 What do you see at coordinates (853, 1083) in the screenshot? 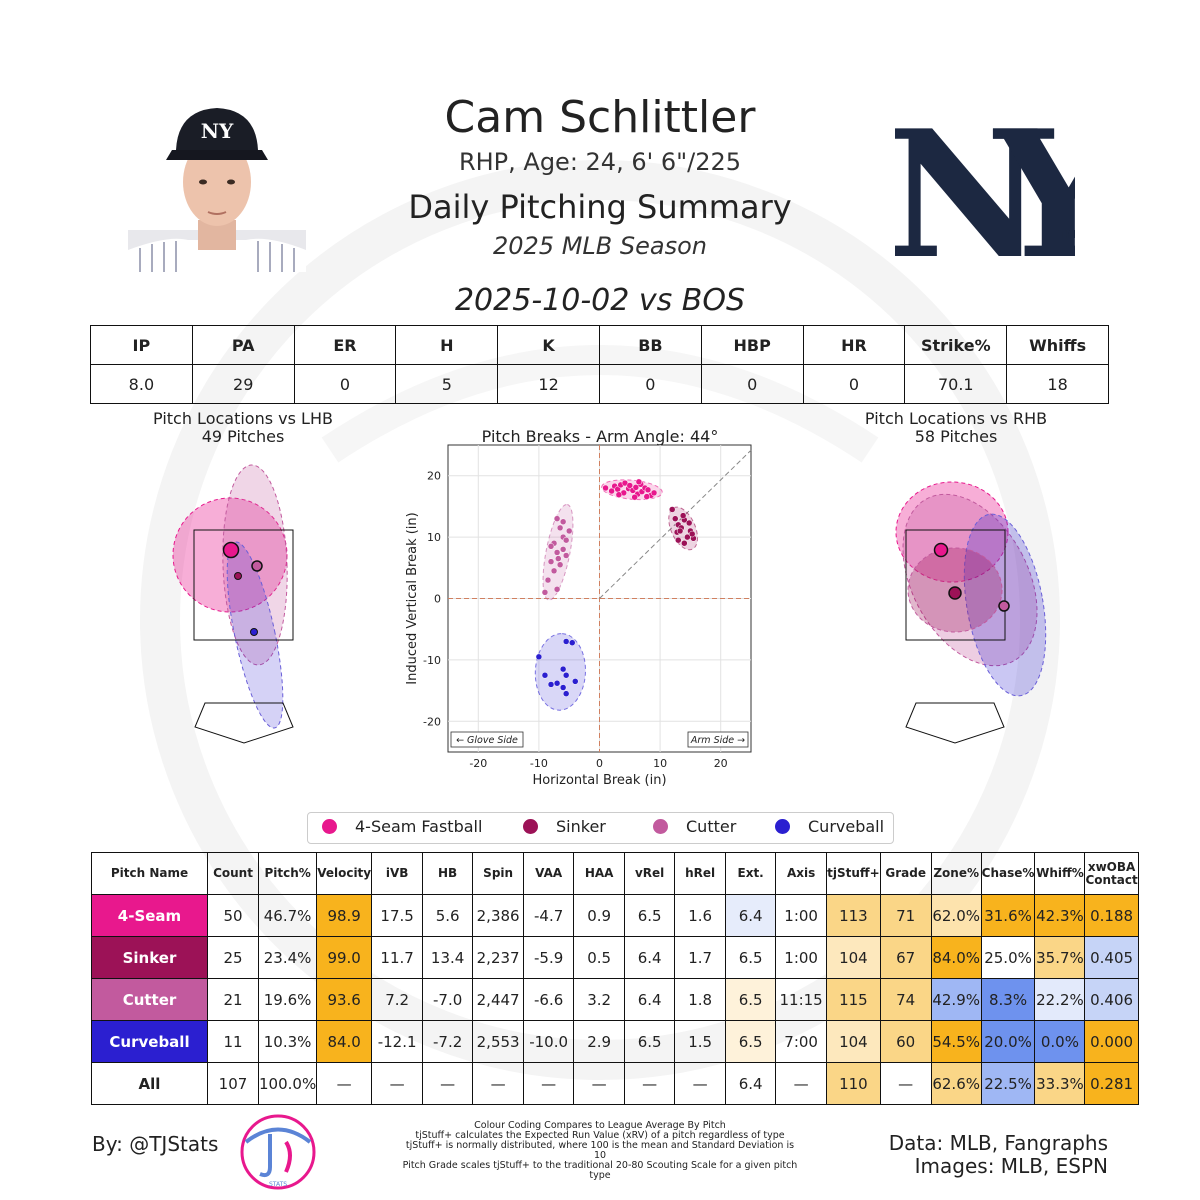
I see `pitch-metric-cell: 110` at bounding box center [853, 1083].